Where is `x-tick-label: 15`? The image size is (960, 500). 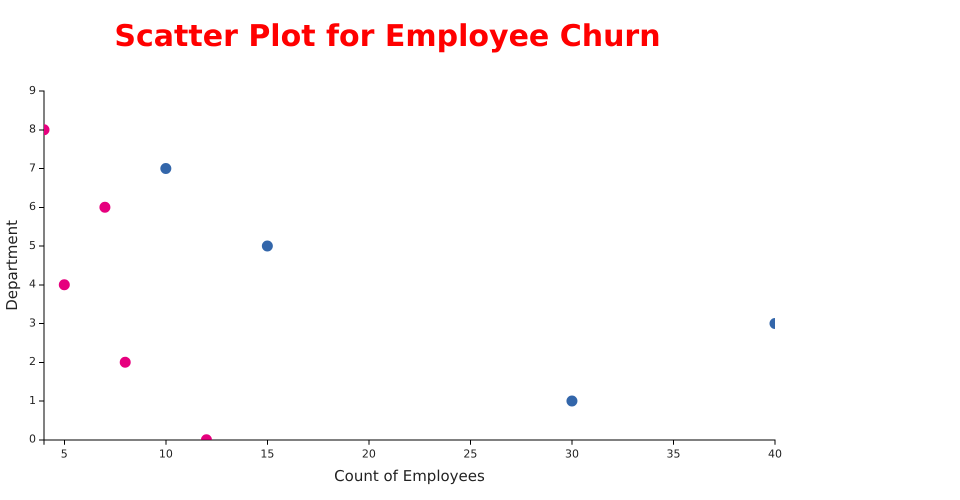
x-tick-label: 15 is located at coordinates (267, 453).